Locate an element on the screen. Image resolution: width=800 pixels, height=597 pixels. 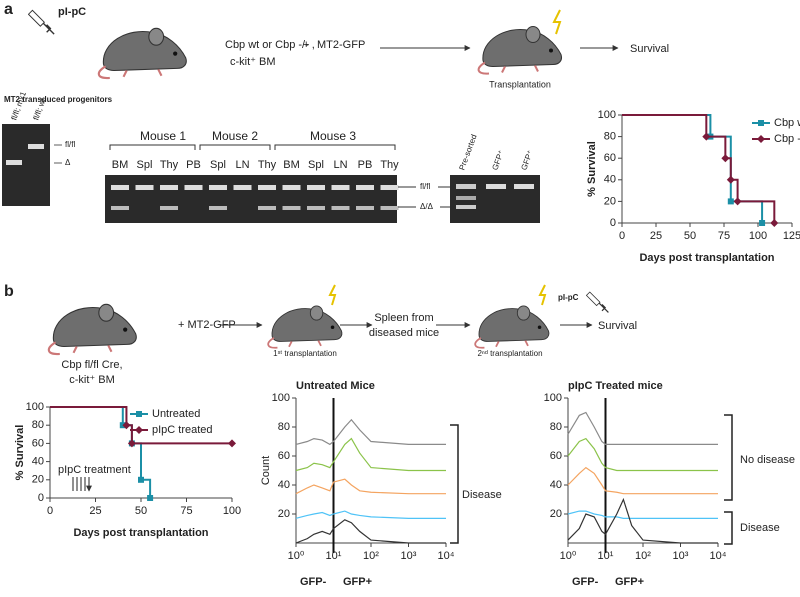
x-tick-label: 75 is located at coordinates (724, 236).